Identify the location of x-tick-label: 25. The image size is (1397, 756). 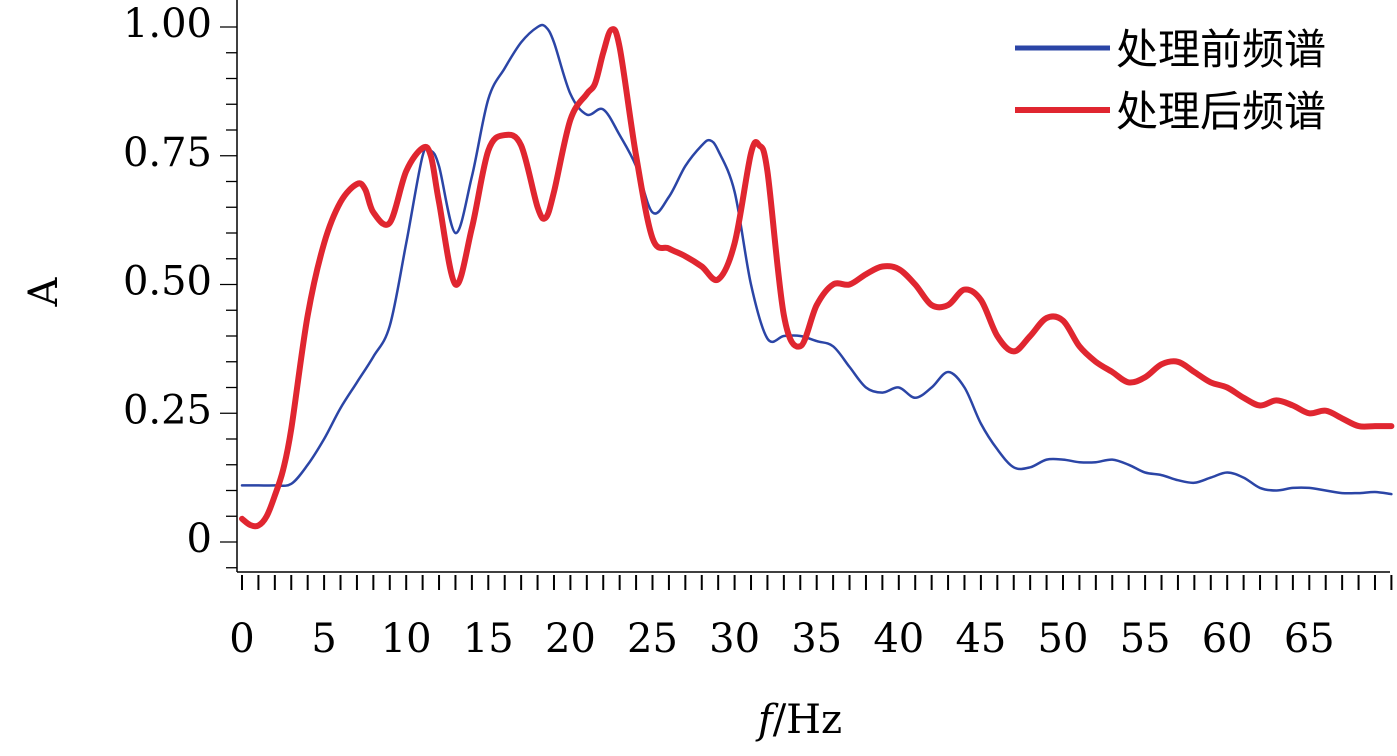
(652, 639).